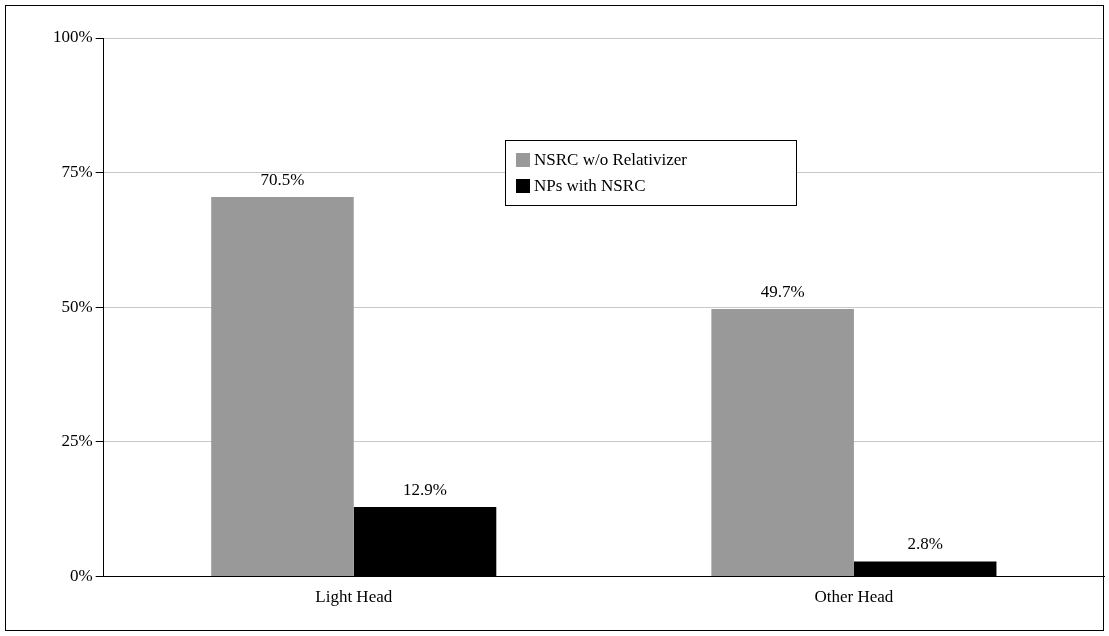  What do you see at coordinates (854, 597) in the screenshot?
I see `x-tick-label: Other Head` at bounding box center [854, 597].